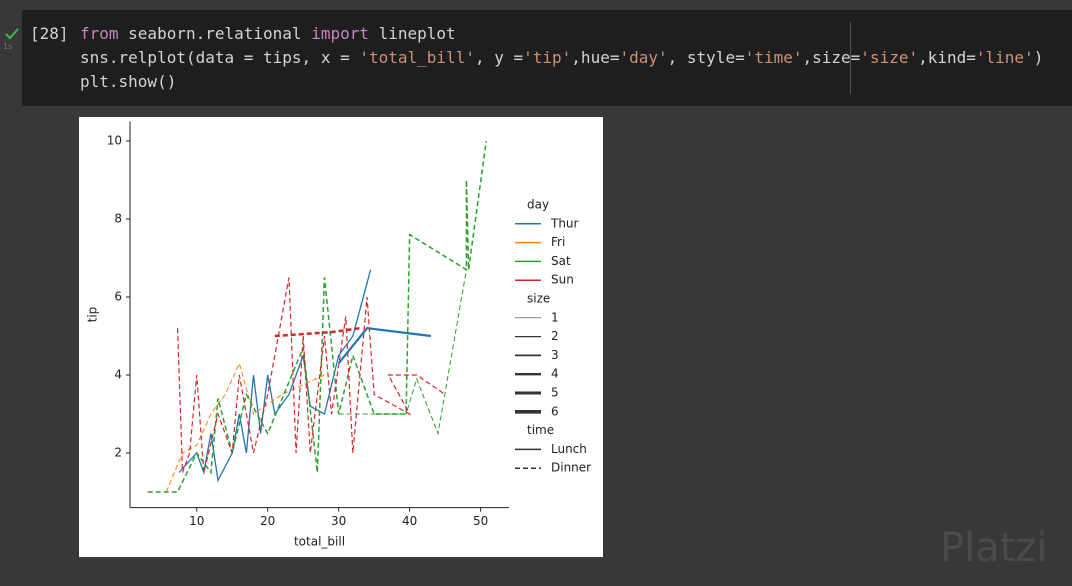 Image resolution: width=1072 pixels, height=586 pixels. What do you see at coordinates (538, 299) in the screenshot?
I see `legend-title: size` at bounding box center [538, 299].